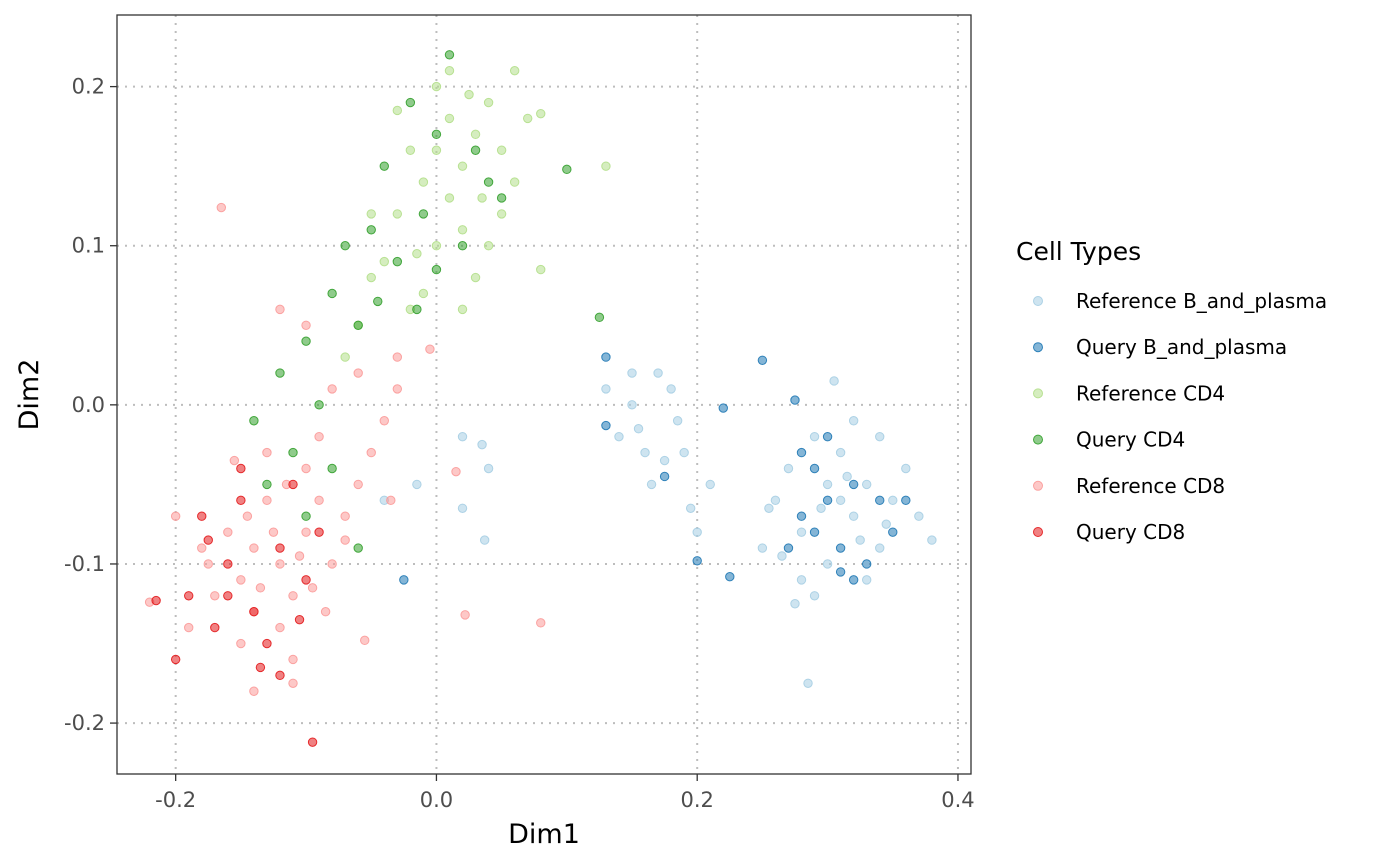 The height and width of the screenshot is (865, 1400). Describe the element at coordinates (957, 800) in the screenshot. I see `x-tick-label: 0.4` at that location.